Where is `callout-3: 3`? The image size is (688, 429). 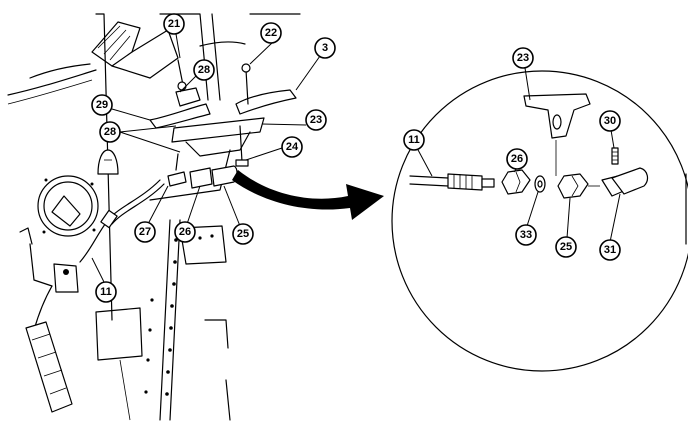 callout-3: 3 is located at coordinates (325, 48).